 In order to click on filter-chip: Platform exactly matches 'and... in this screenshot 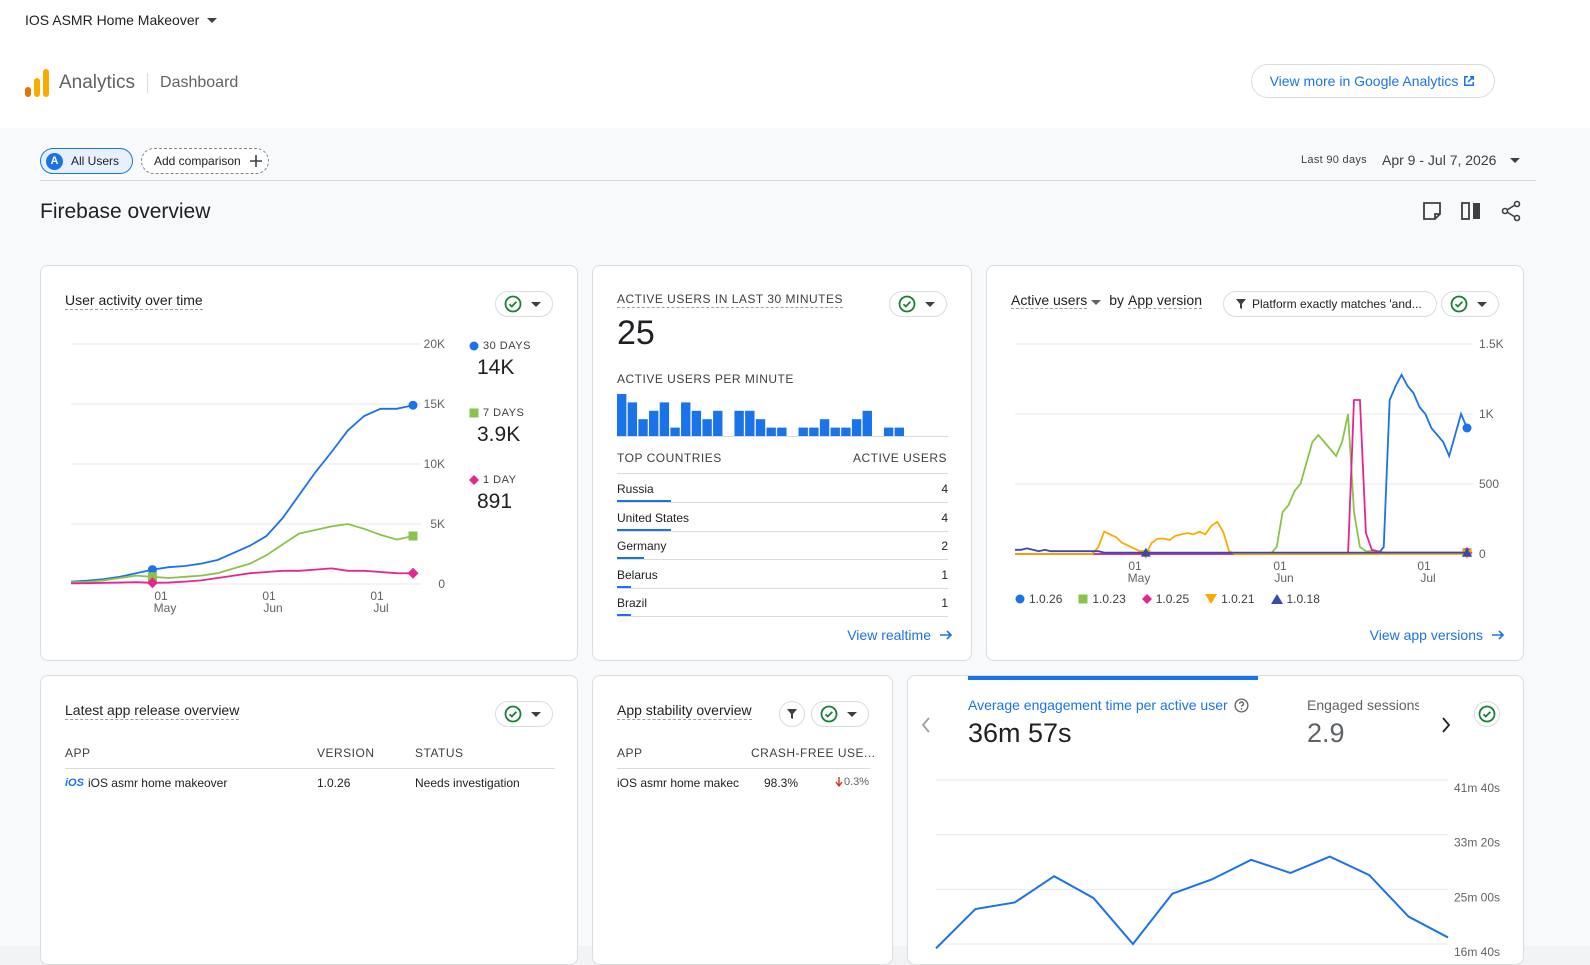, I will do `click(1330, 304)`.